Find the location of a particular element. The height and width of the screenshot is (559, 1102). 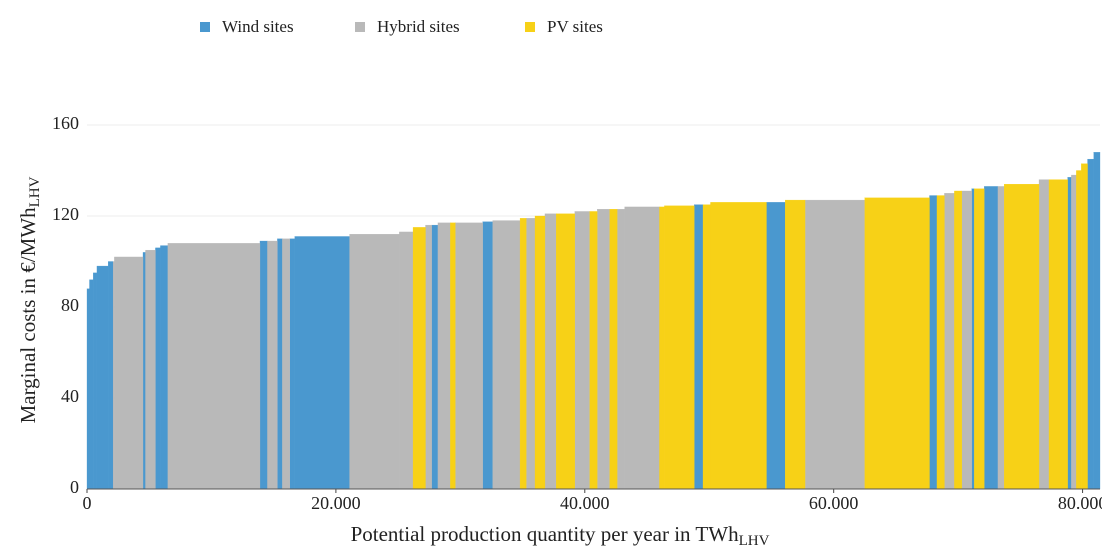

x-tick-label: 80.000 is located at coordinates (1080, 503).